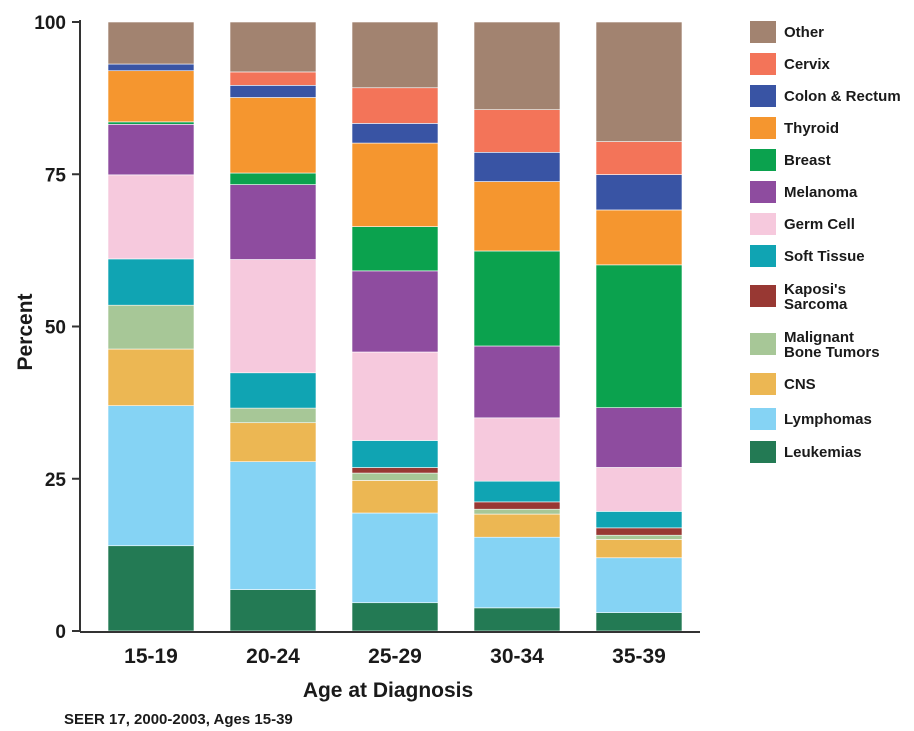  I want to click on x-tick-label: 25-29, so click(395, 656).